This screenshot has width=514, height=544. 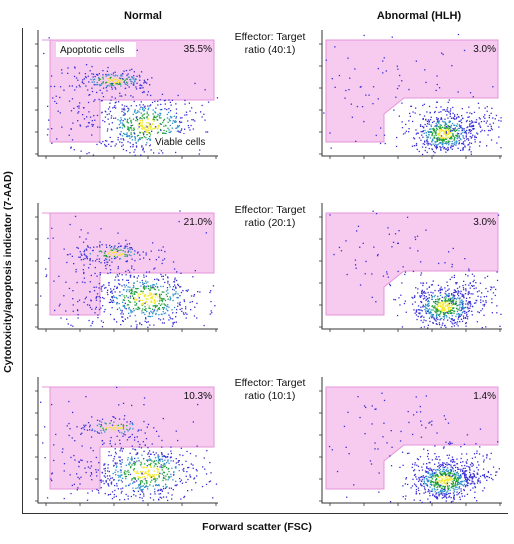 What do you see at coordinates (257, 527) in the screenshot?
I see `x-axis-label: Forward scatter (FSC)` at bounding box center [257, 527].